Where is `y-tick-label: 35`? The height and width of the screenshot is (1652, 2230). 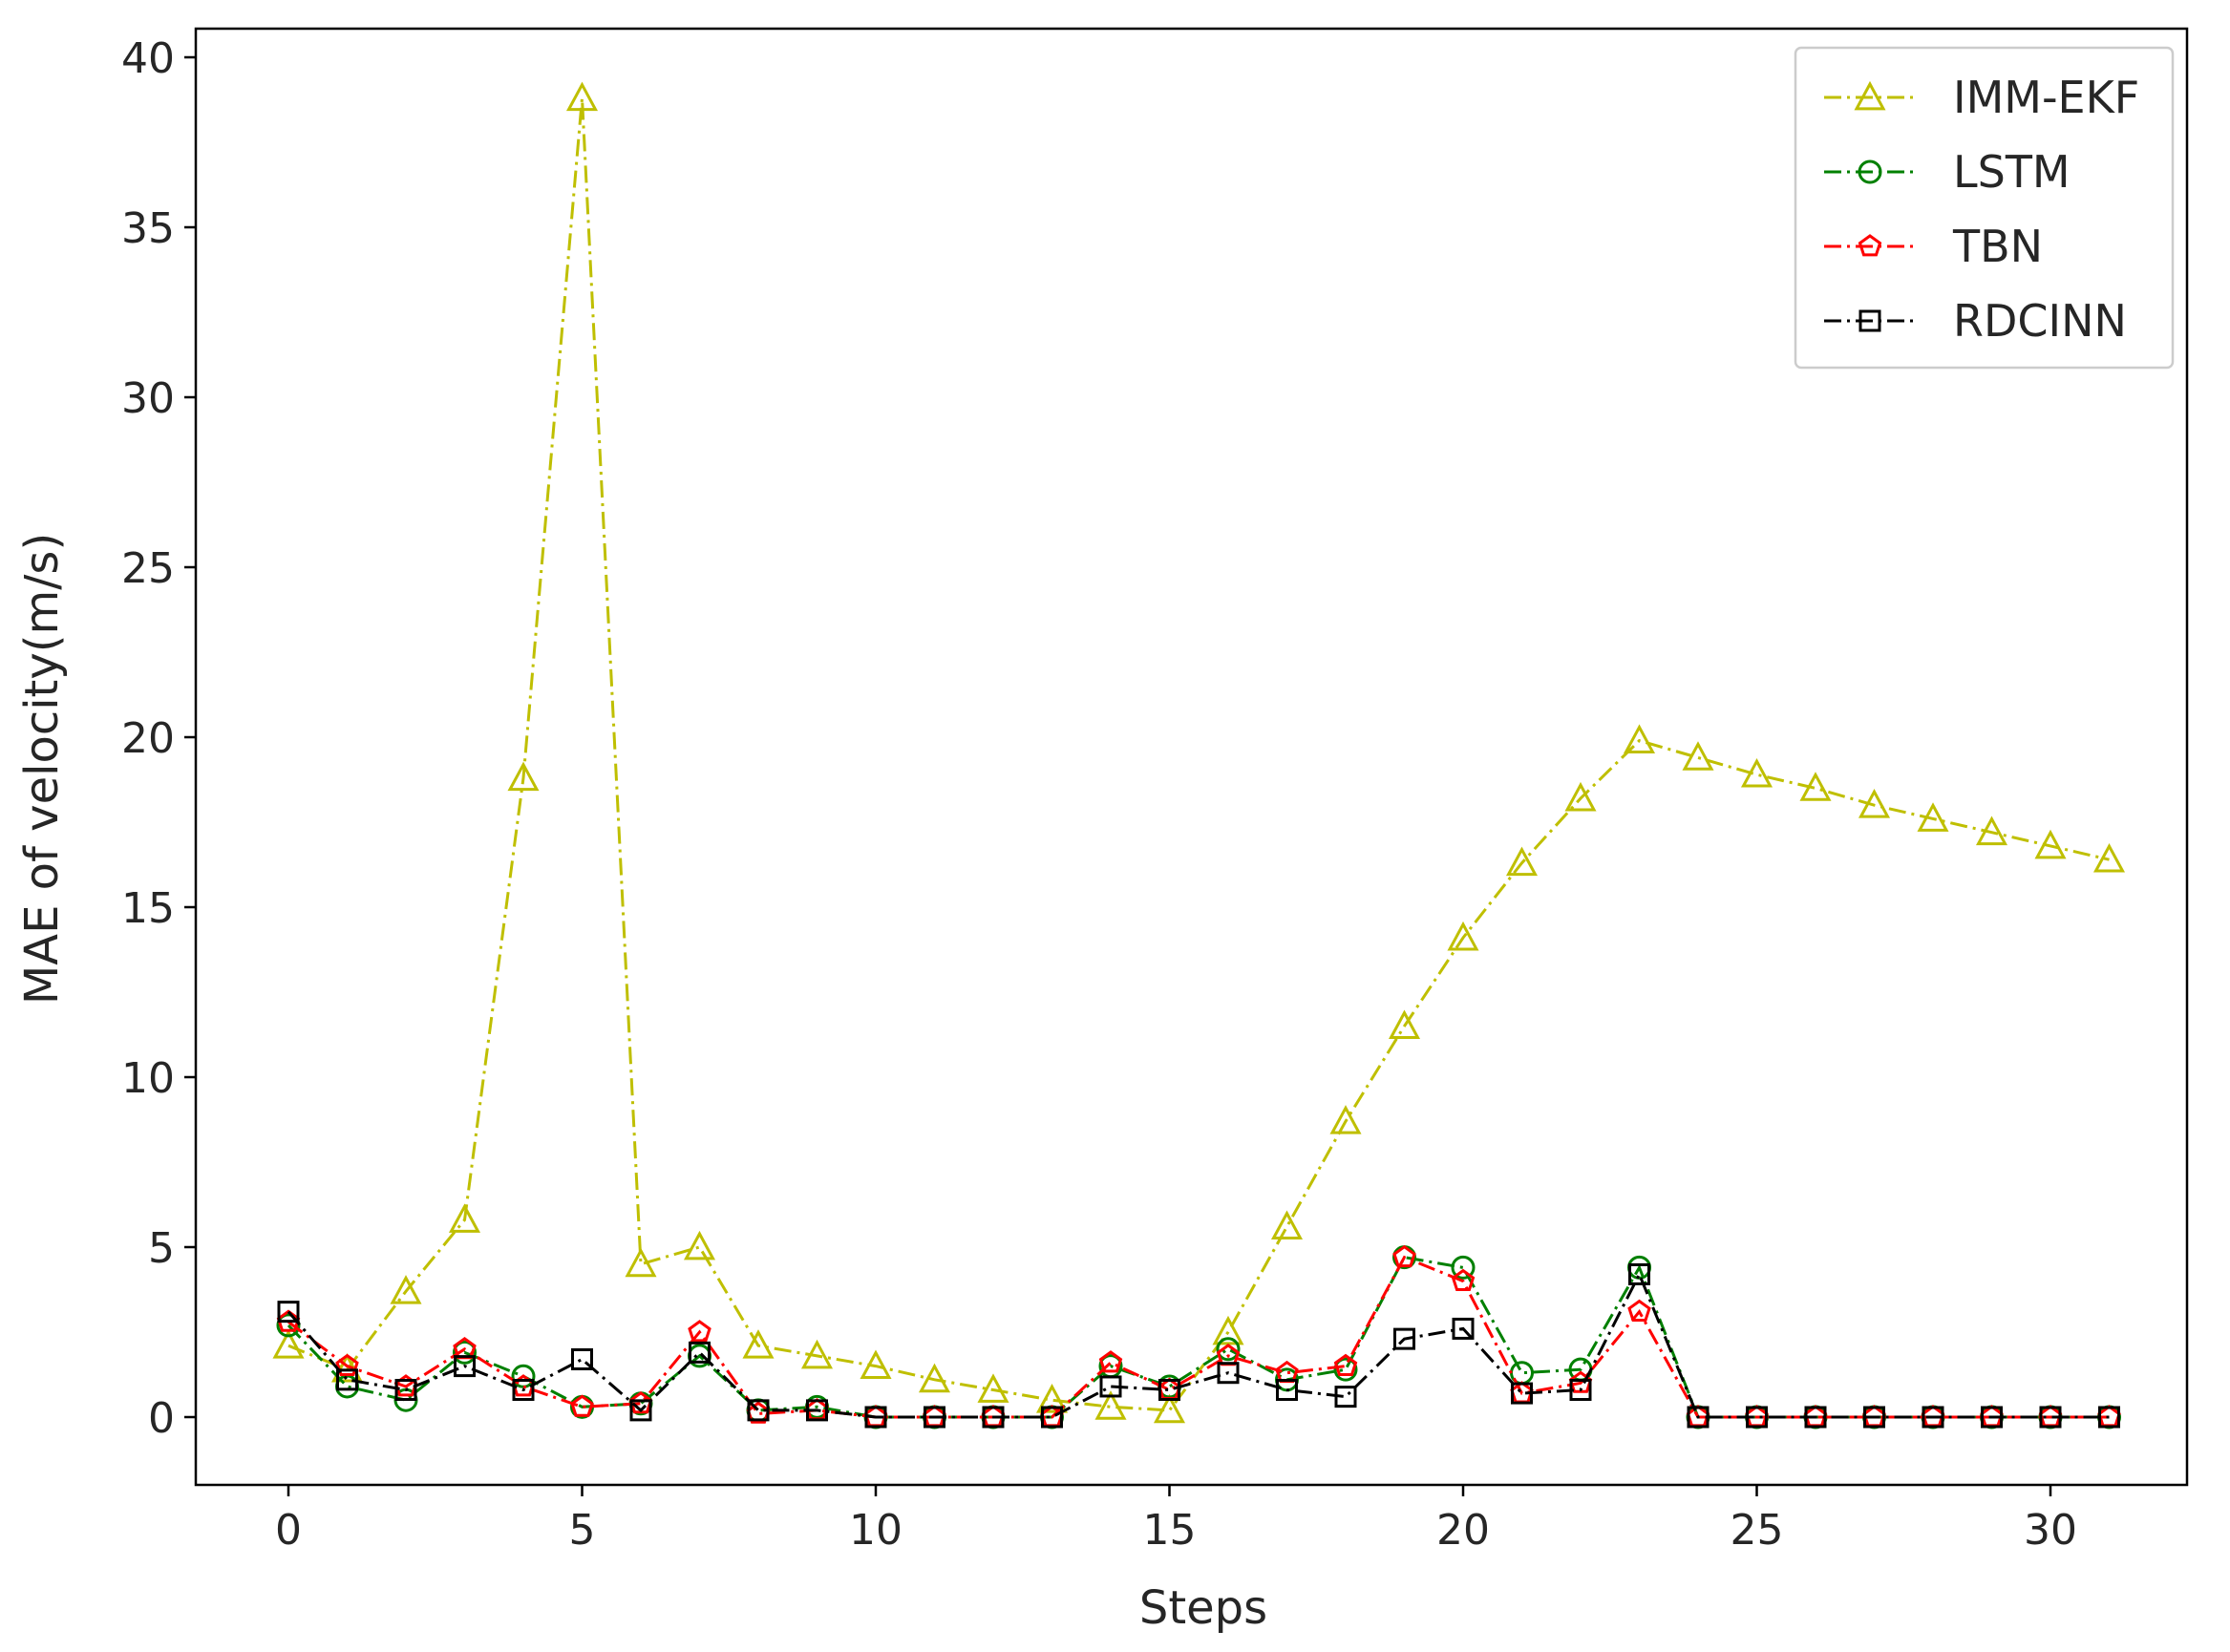
y-tick-label: 35 is located at coordinates (148, 228).